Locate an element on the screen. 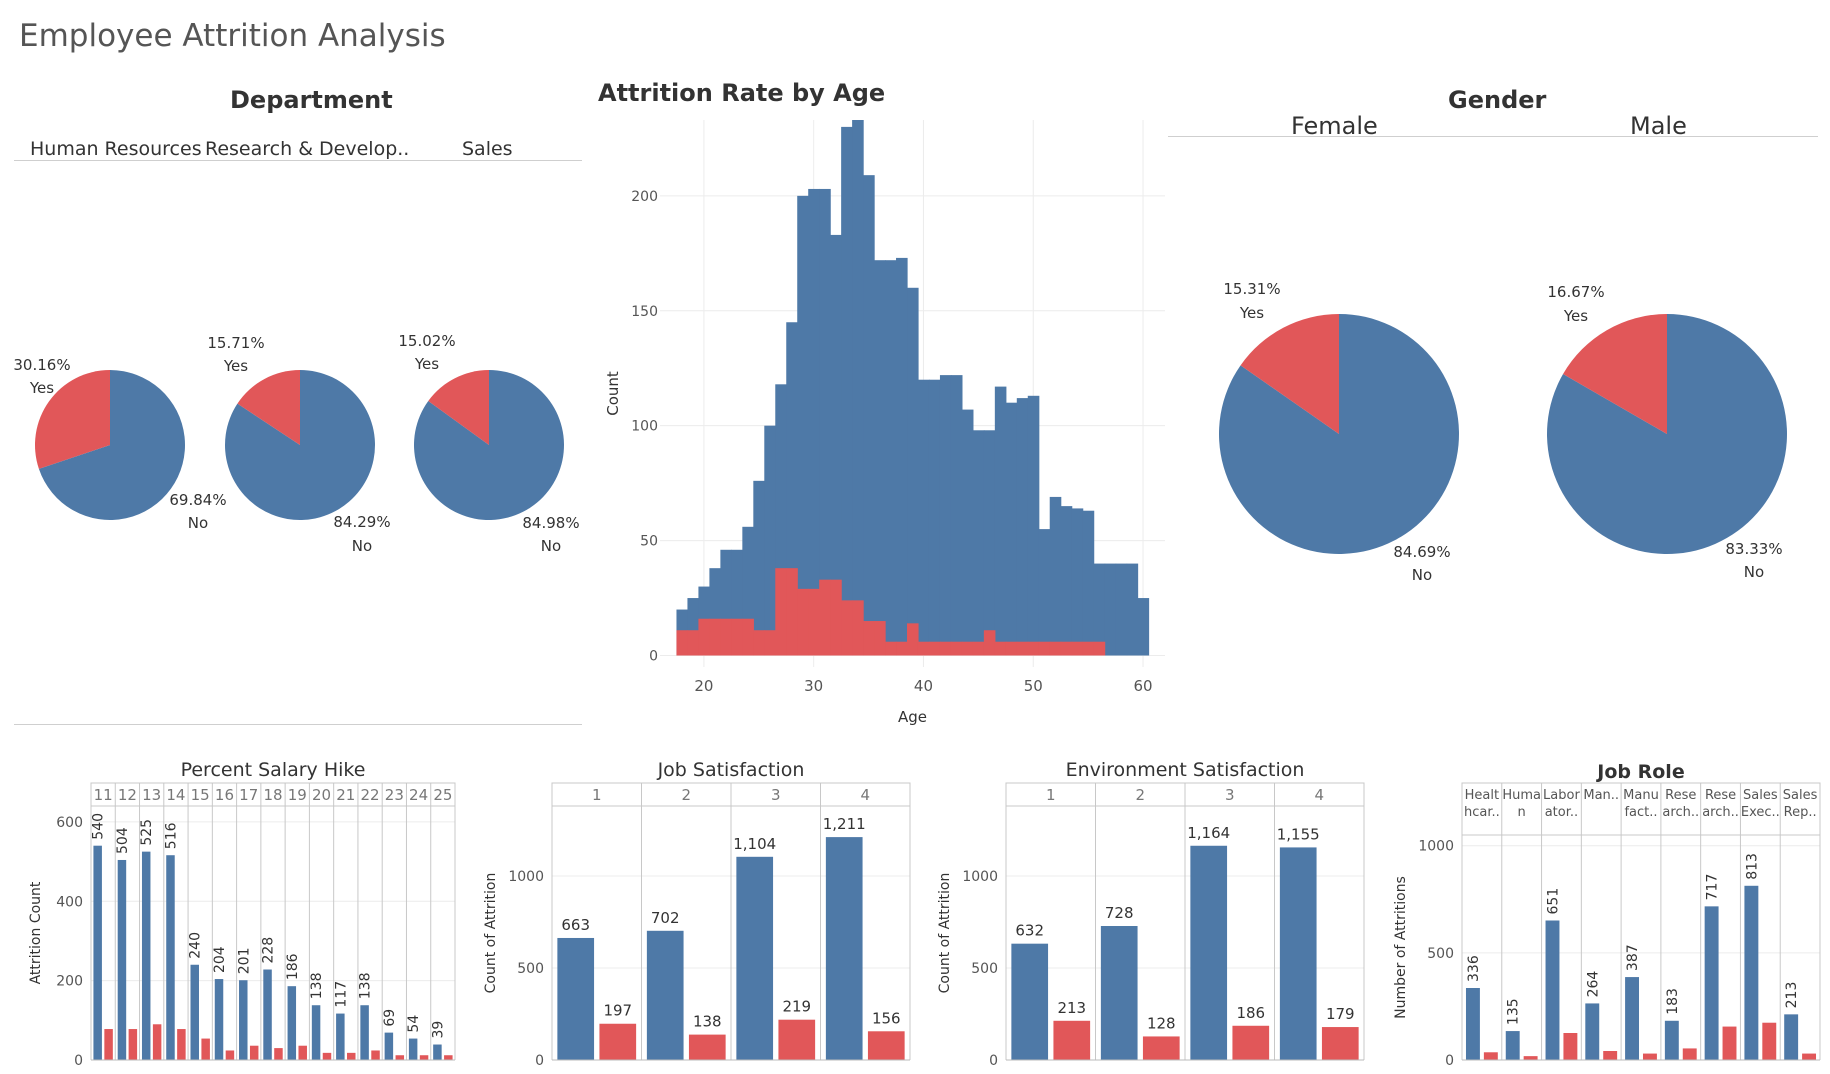 This screenshot has width=1830, height=1074. department-pie-3-yes-percent: 15.02% is located at coordinates (426, 341).